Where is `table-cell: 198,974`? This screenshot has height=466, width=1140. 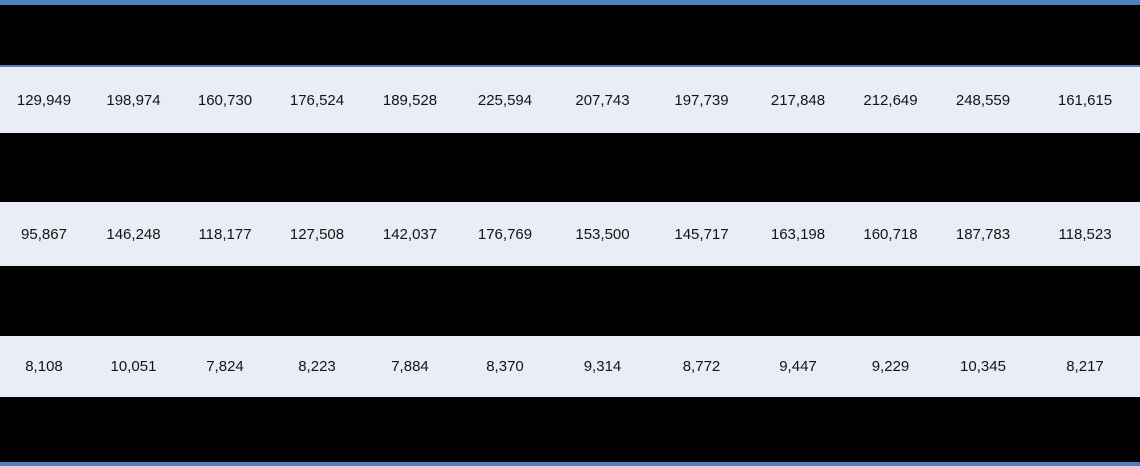 table-cell: 198,974 is located at coordinates (133, 100).